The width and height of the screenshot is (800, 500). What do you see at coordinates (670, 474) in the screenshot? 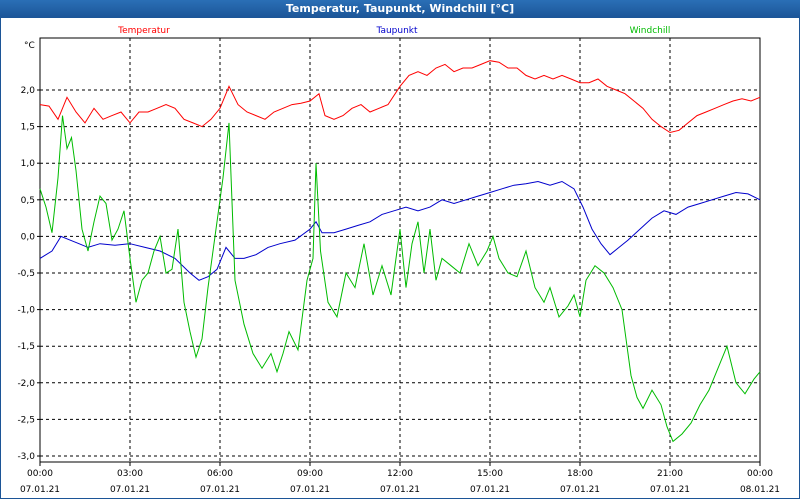
I see `x-tick-time-label: 21:00` at bounding box center [670, 474].